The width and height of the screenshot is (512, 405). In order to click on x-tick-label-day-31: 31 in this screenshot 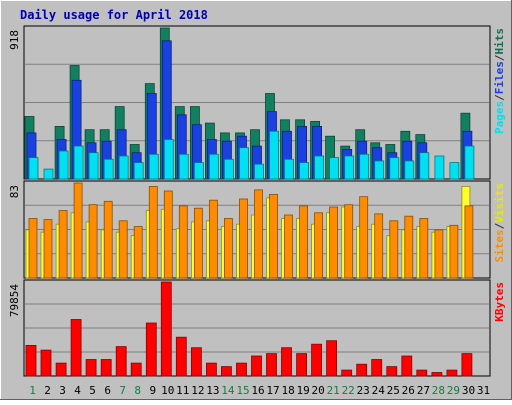, I will do `click(483, 390)`.